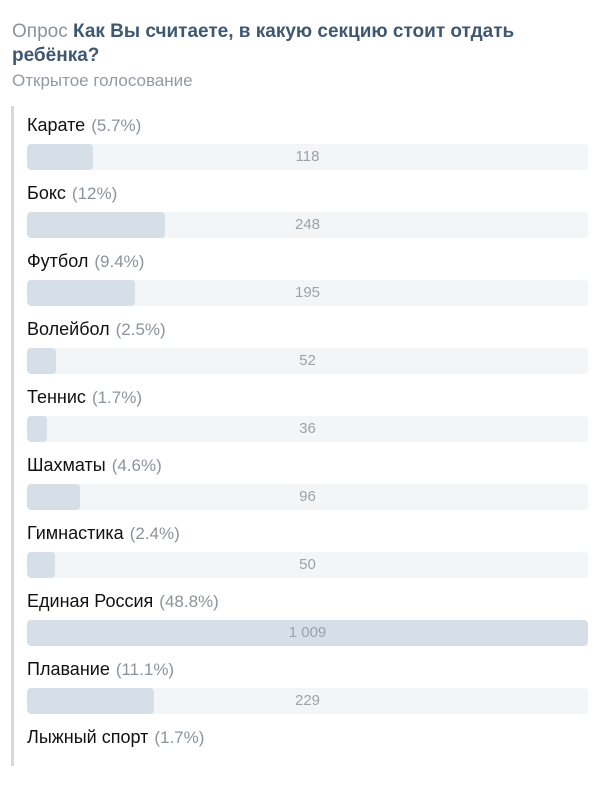  What do you see at coordinates (308, 669) in the screenshot?
I see `option-label-row: Плавание (11.1%)` at bounding box center [308, 669].